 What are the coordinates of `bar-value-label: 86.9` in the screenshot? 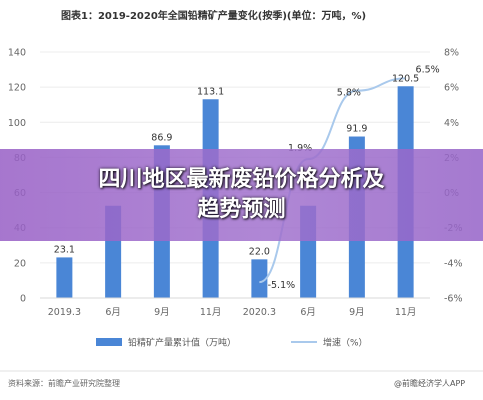 It's located at (161, 137).